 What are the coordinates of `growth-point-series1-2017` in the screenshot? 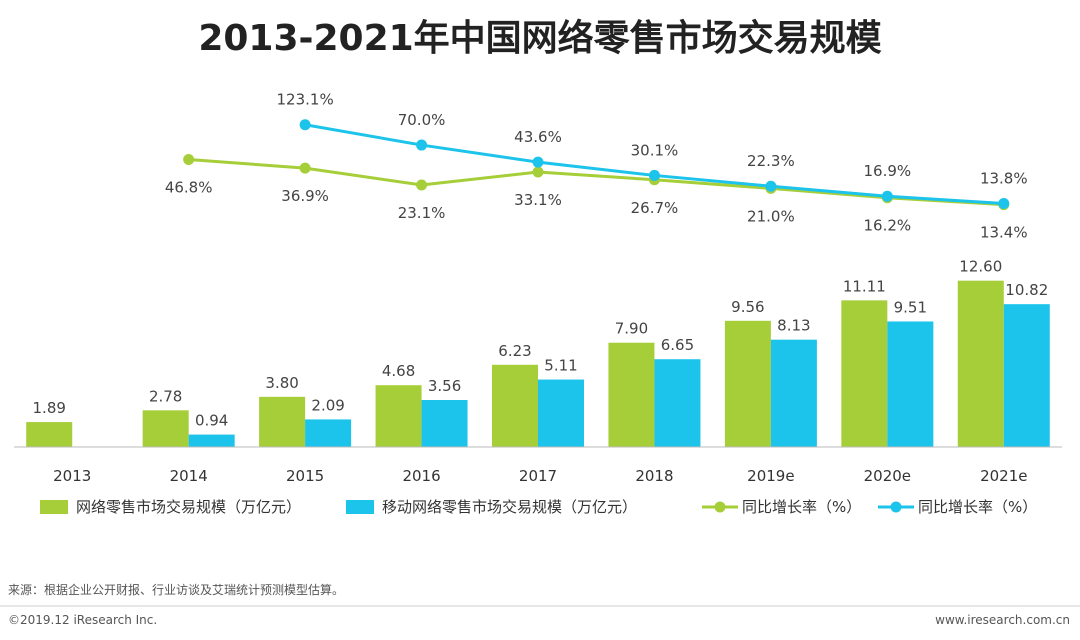 It's located at (538, 172).